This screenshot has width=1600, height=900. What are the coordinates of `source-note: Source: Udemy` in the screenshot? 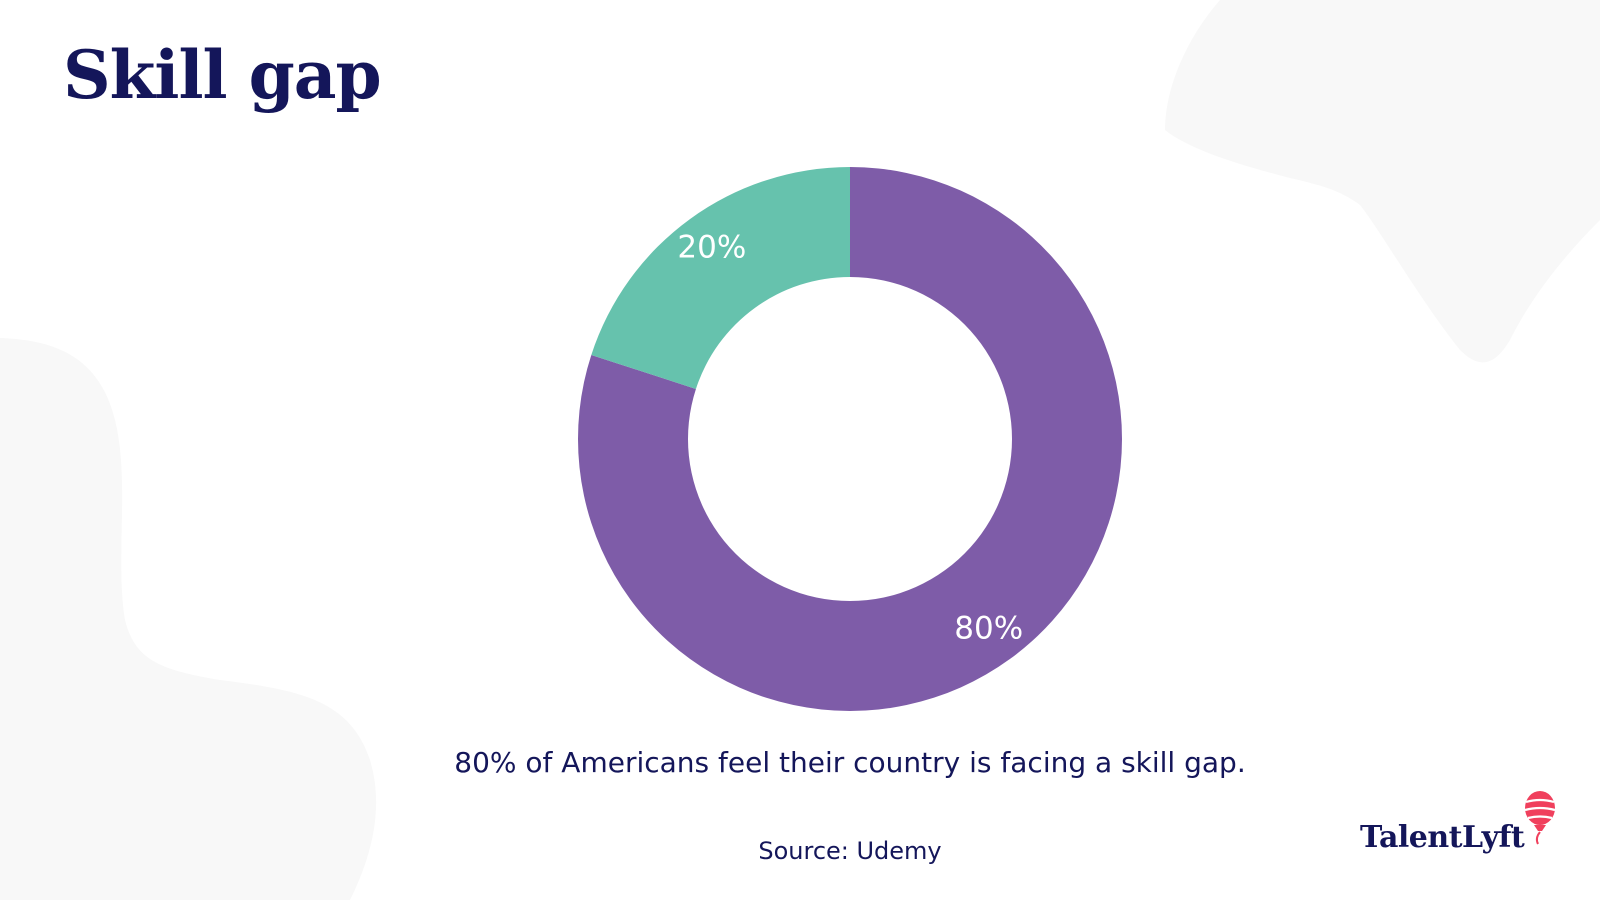 It's located at (850, 851).